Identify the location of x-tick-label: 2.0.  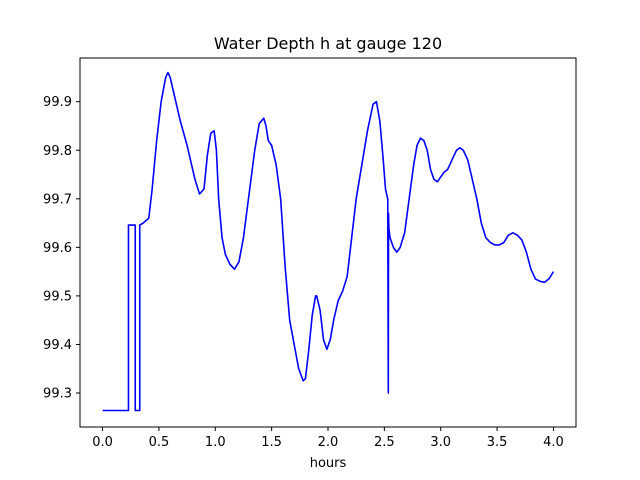
(328, 442).